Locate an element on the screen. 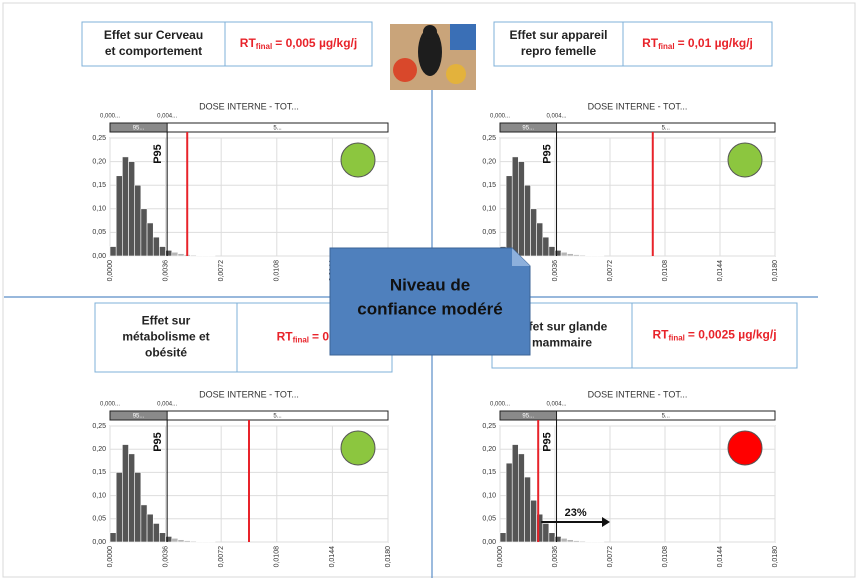  center-box-text: Niveau de is located at coordinates (430, 284).